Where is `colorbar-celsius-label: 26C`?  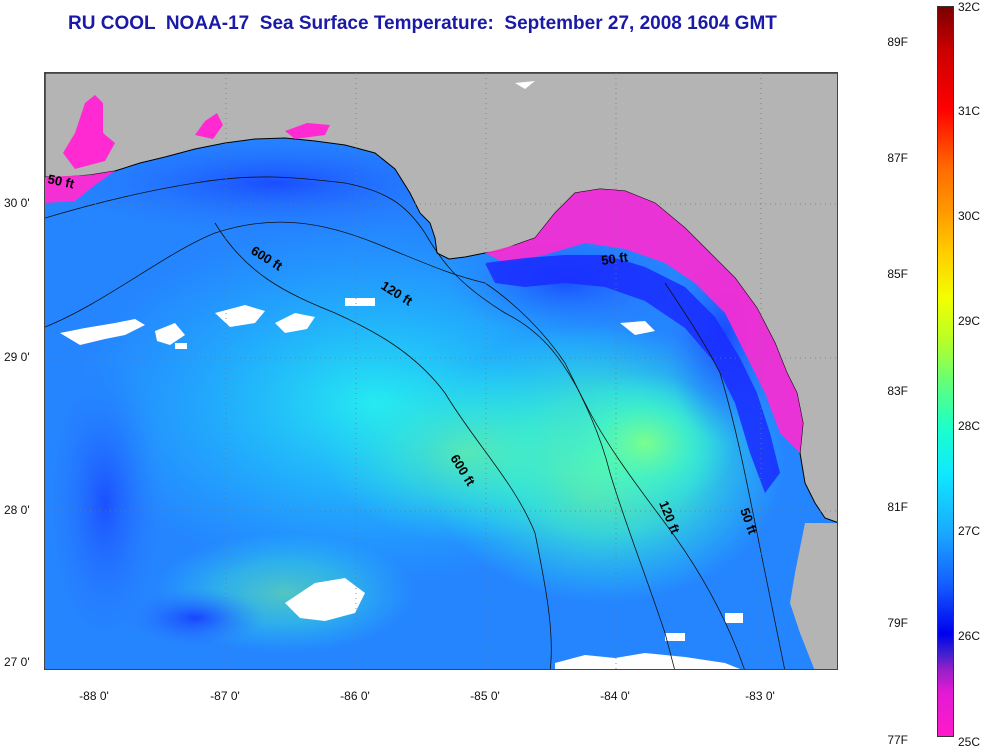 colorbar-celsius-label: 26C is located at coordinates (969, 636).